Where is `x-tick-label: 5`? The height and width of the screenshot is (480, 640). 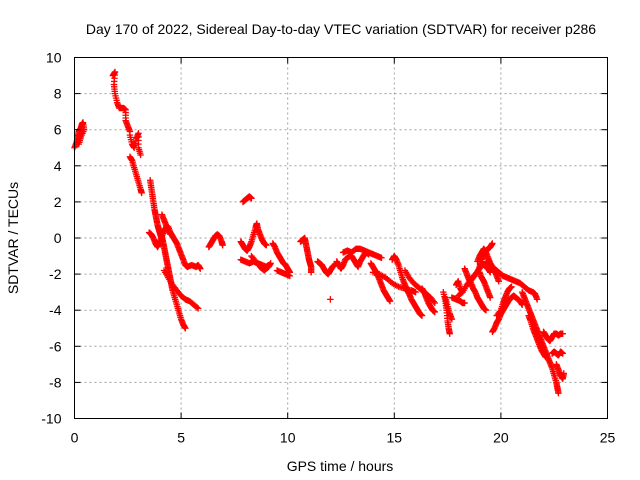 x-tick-label: 5 is located at coordinates (181, 438).